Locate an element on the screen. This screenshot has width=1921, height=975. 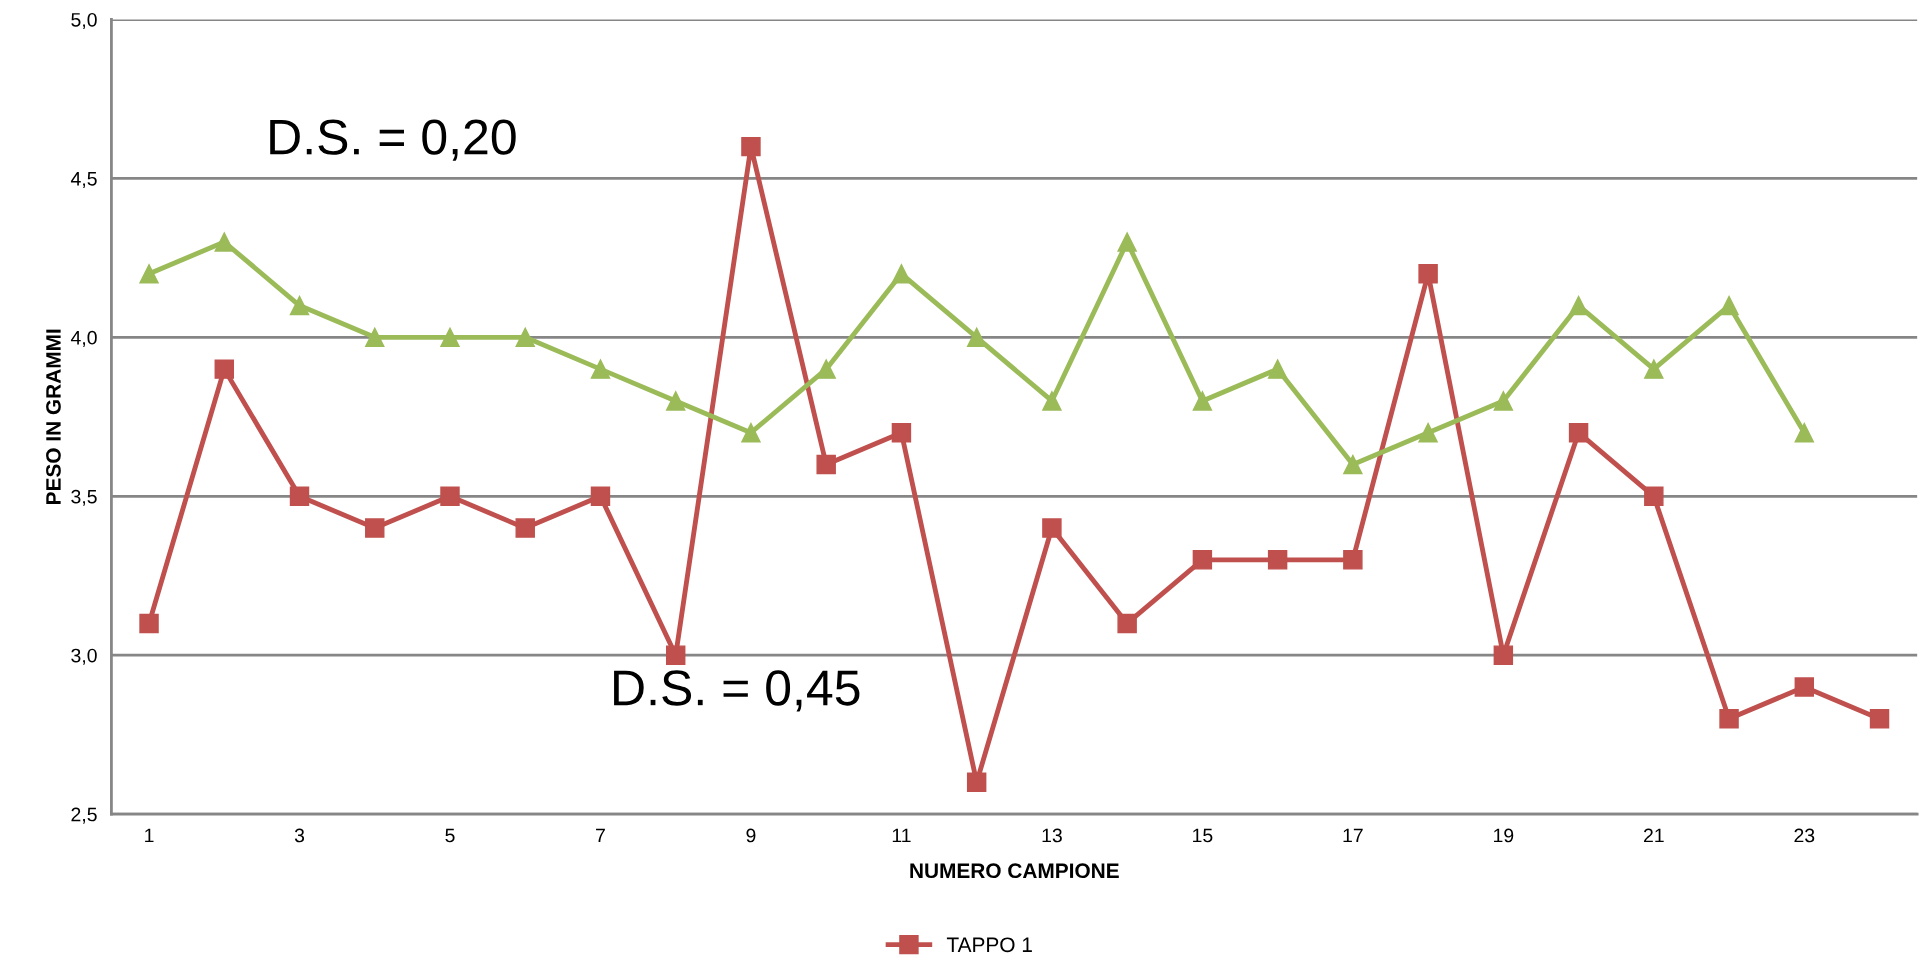
x-tick-label: 7 is located at coordinates (600, 835).